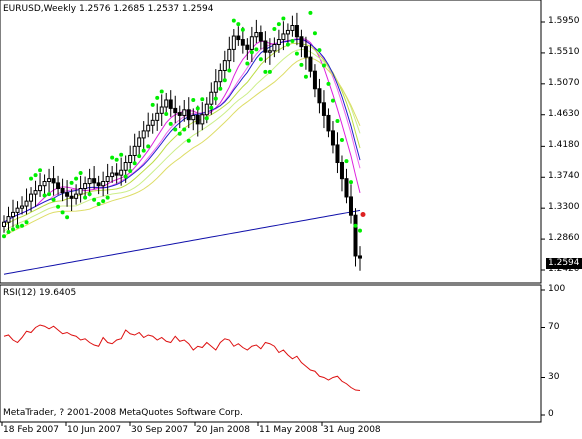 This screenshot has width=582, height=439. I want to click on rsi-tick-label: 30, so click(554, 376).